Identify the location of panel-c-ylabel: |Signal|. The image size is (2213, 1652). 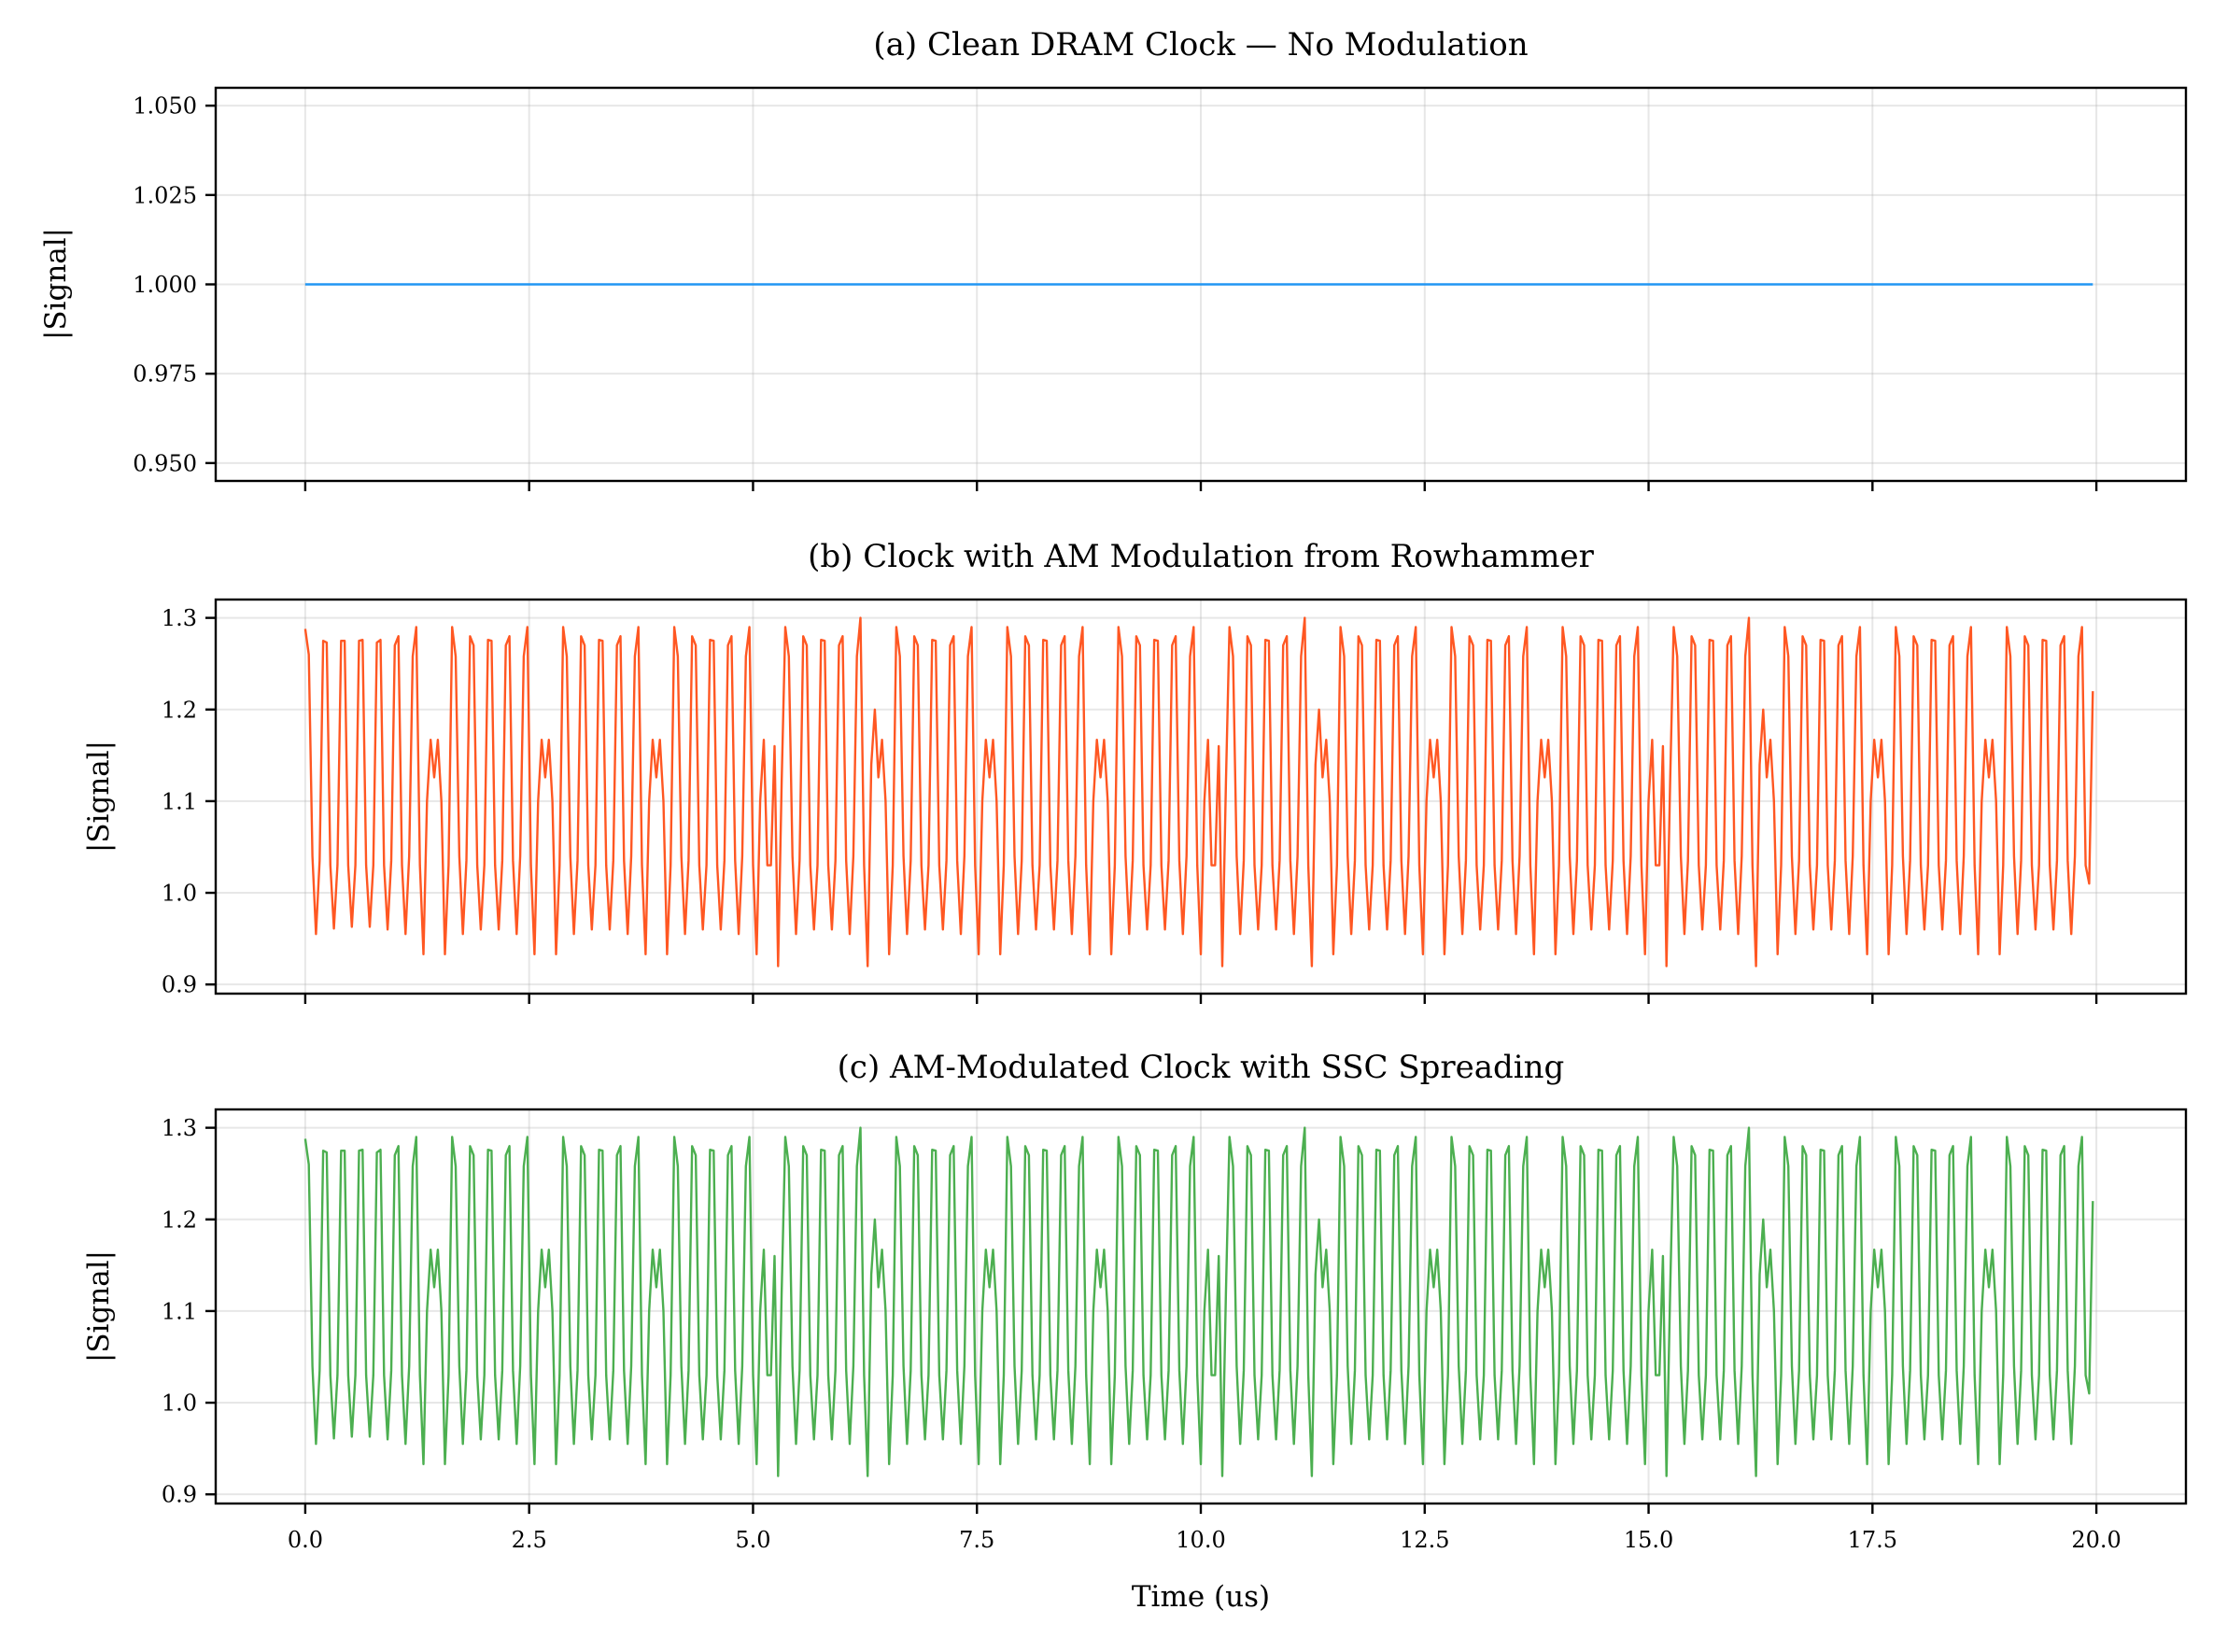
(99, 1306).